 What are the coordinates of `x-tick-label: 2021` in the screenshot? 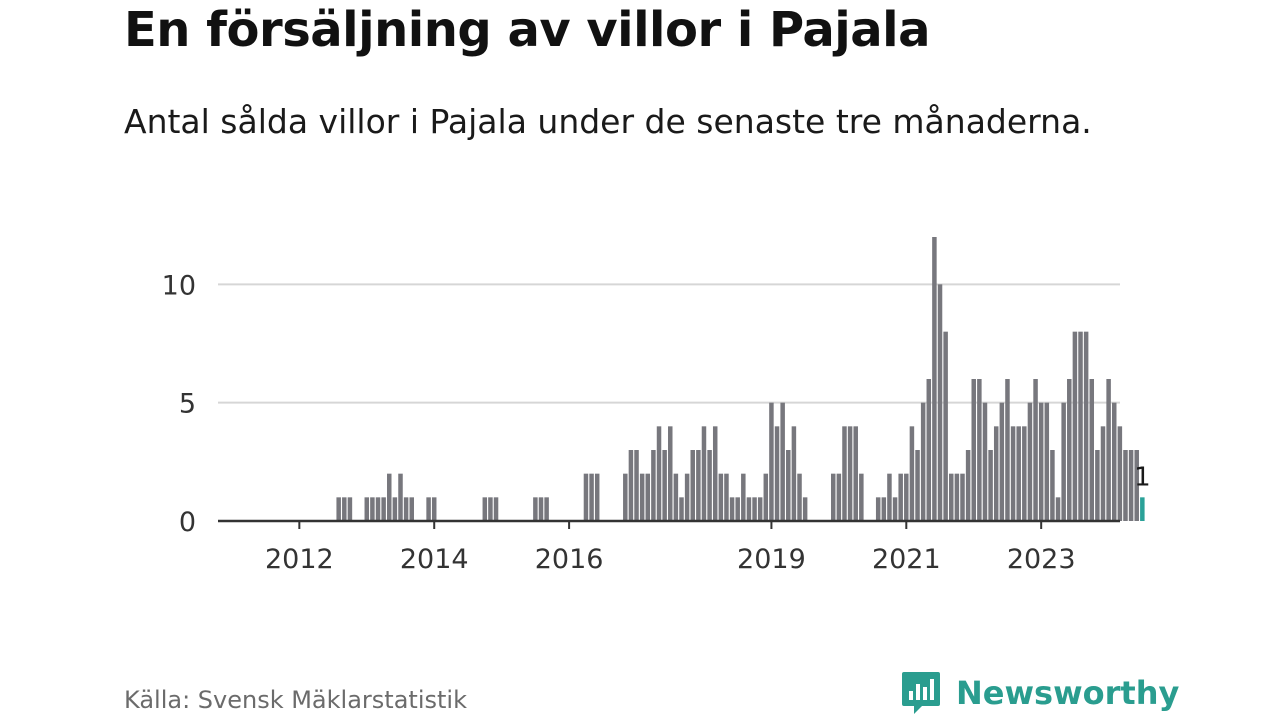 It's located at (906, 559).